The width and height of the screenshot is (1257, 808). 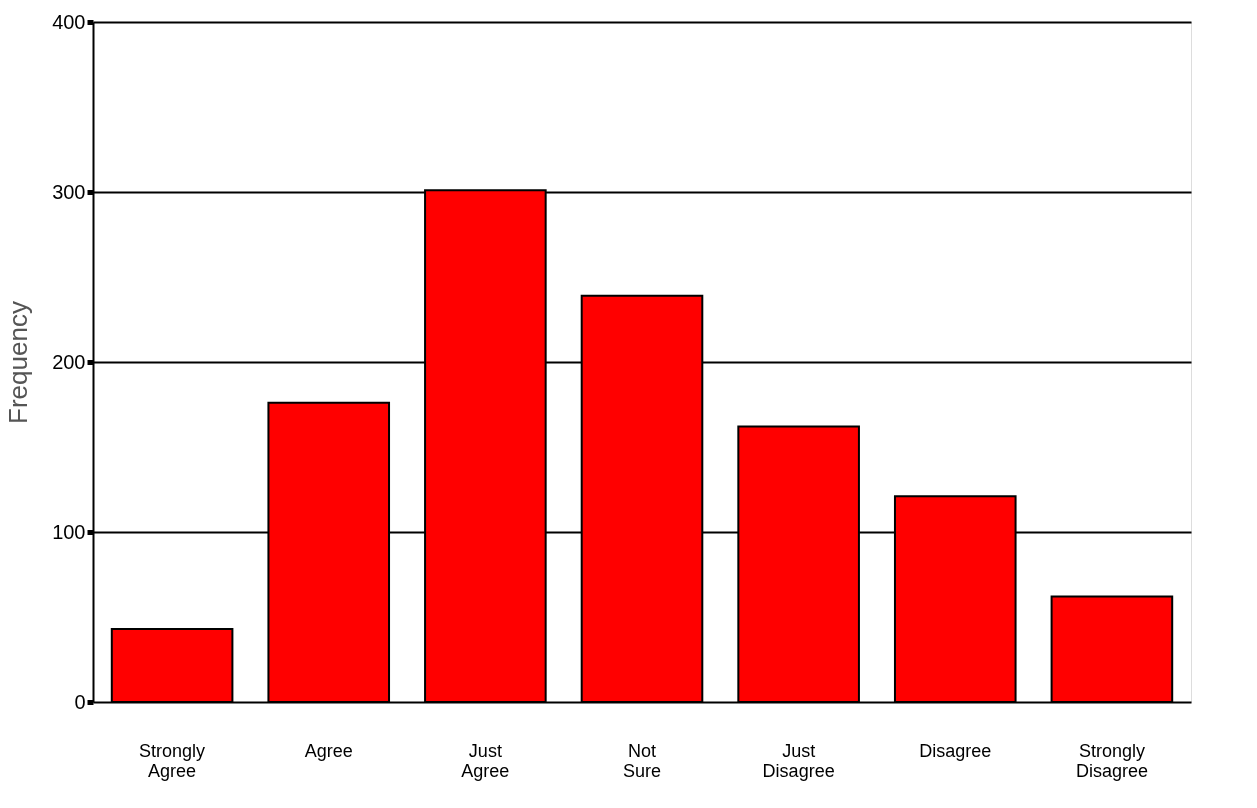 What do you see at coordinates (485, 760) in the screenshot?
I see `x-tick-label: Just Agree` at bounding box center [485, 760].